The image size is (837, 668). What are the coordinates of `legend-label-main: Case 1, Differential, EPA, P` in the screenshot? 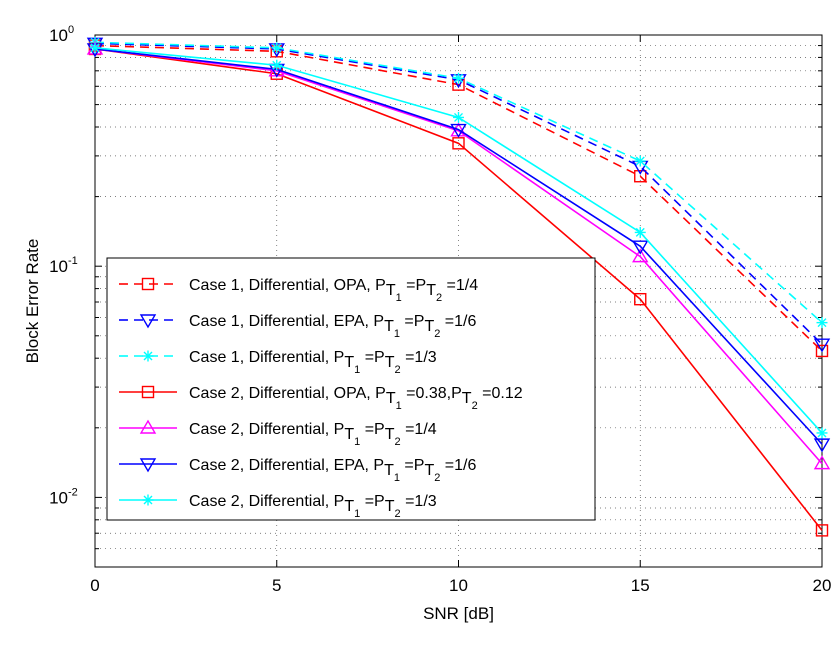 It's located at (286, 321).